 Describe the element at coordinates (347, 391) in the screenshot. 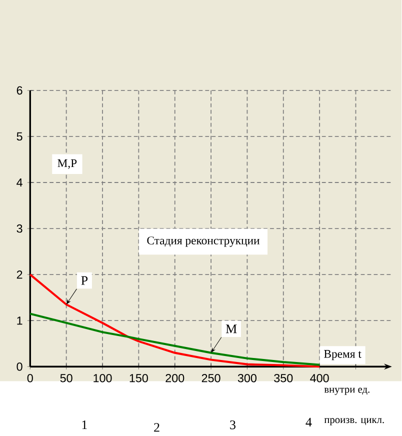

I see `text: внутри ед.` at that location.